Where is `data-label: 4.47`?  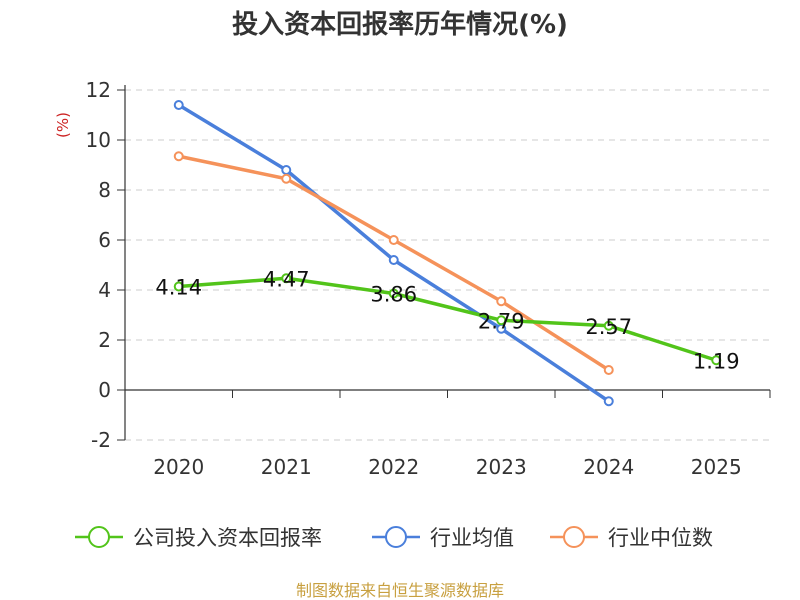
data-label: 4.47 is located at coordinates (286, 279).